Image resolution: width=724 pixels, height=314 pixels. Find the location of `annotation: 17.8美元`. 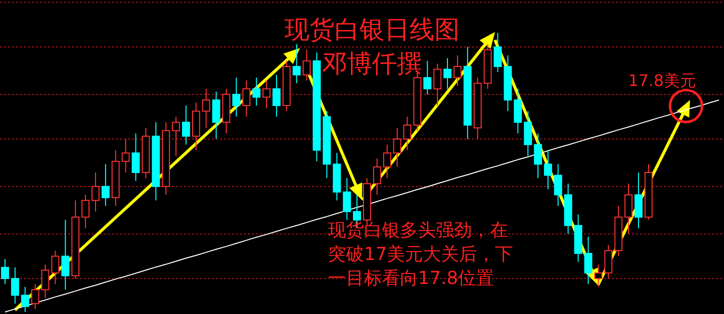

annotation: 17.8美元 is located at coordinates (662, 80).